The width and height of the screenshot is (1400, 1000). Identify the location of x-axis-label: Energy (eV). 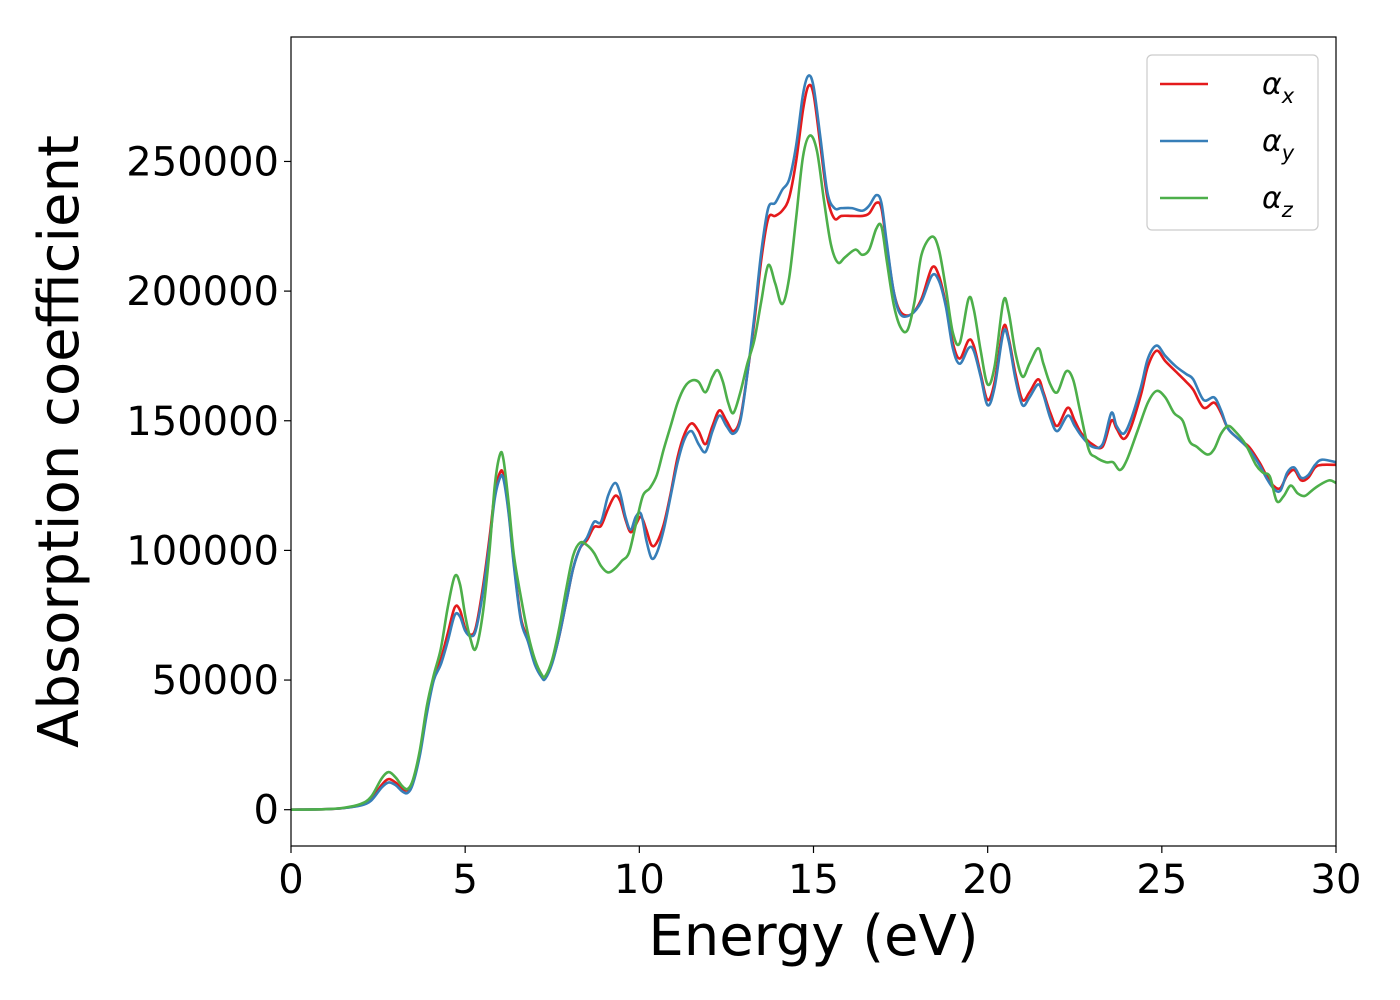
(813, 936).